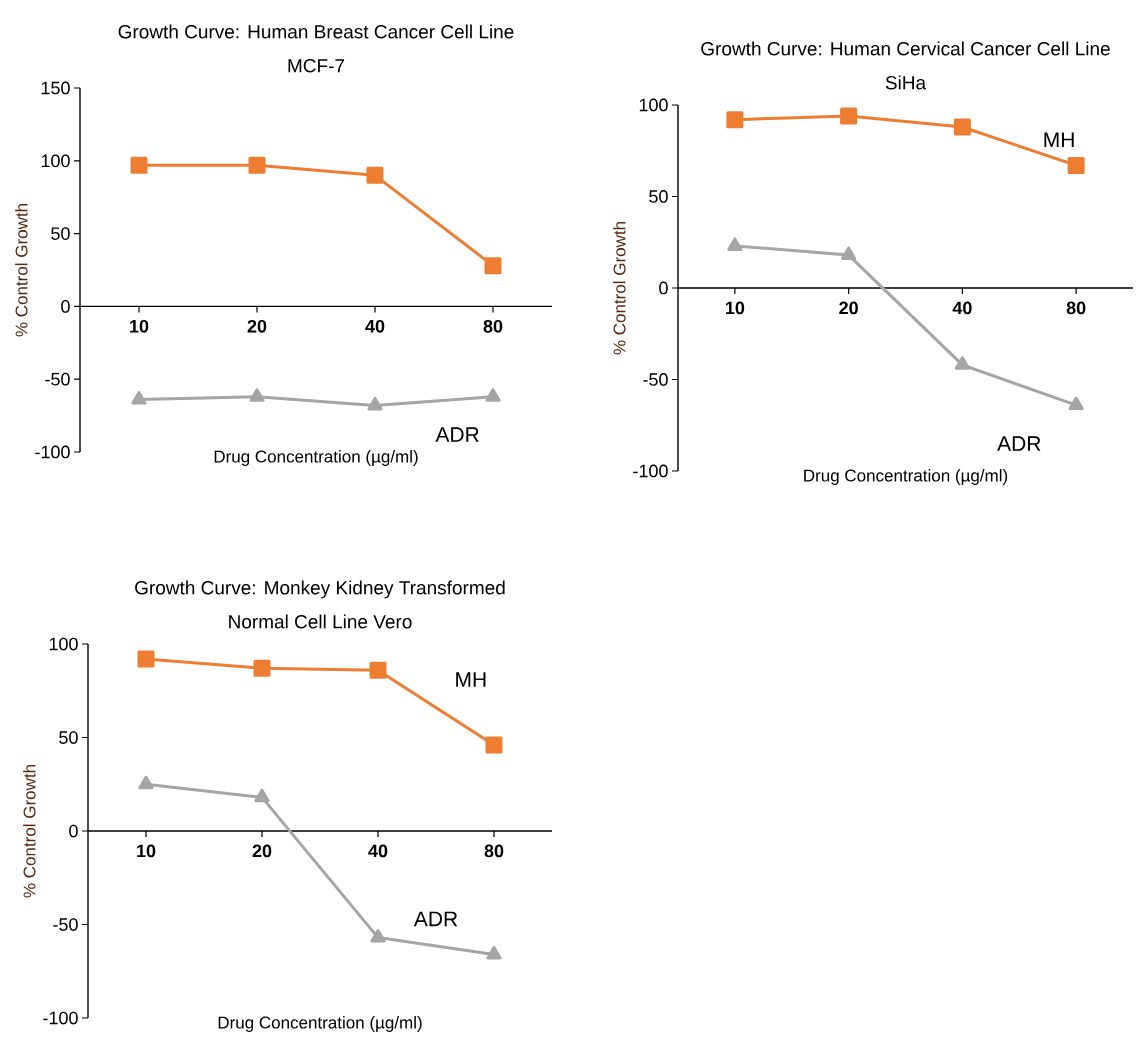  Describe the element at coordinates (55, 88) in the screenshot. I see `y-tick-label: 150` at that location.